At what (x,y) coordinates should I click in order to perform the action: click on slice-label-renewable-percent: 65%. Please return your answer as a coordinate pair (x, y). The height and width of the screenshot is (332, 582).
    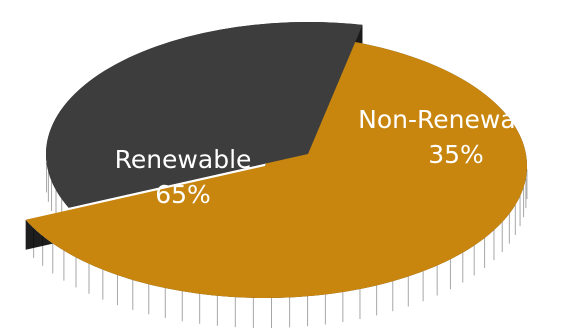
    Looking at the image, I should click on (183, 194).